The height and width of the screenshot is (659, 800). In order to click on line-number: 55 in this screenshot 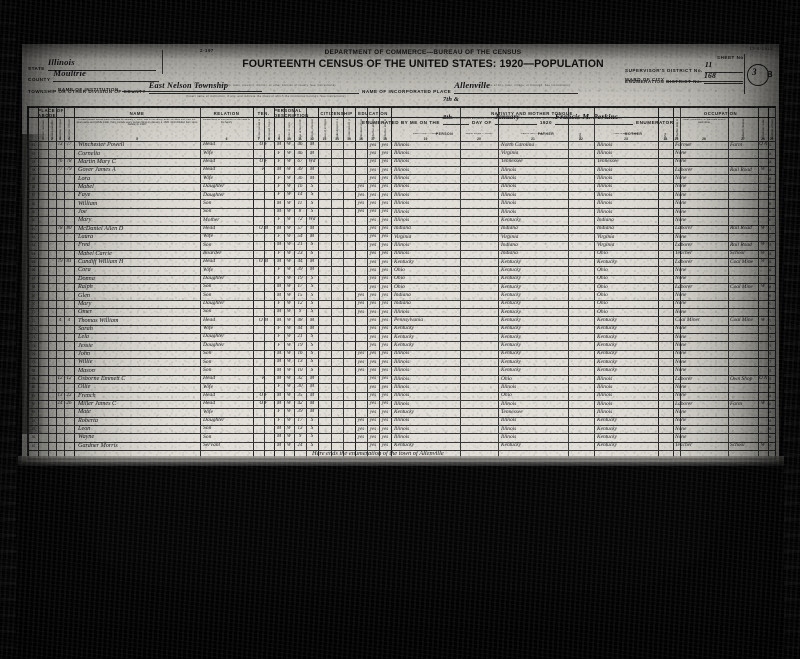, I will do `click(33, 178)`.